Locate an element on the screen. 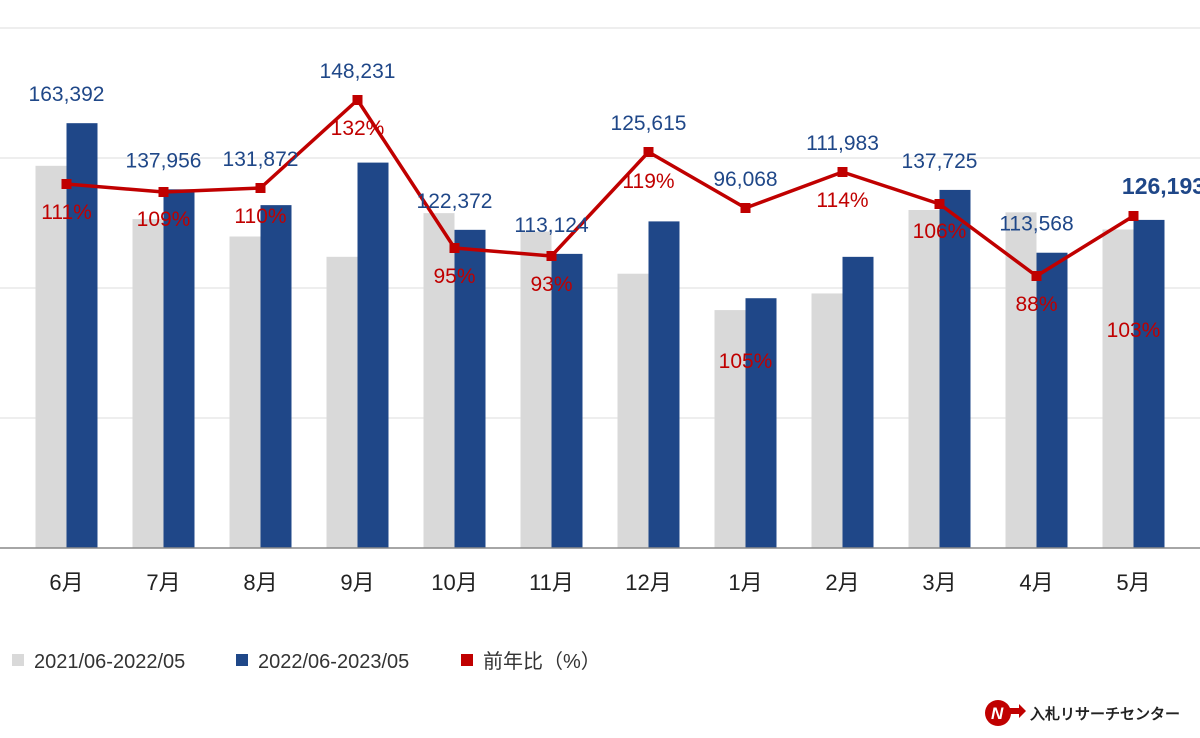 Image resolution: width=1200 pixels, height=738 pixels. percent-label: 110% is located at coordinates (260, 216).